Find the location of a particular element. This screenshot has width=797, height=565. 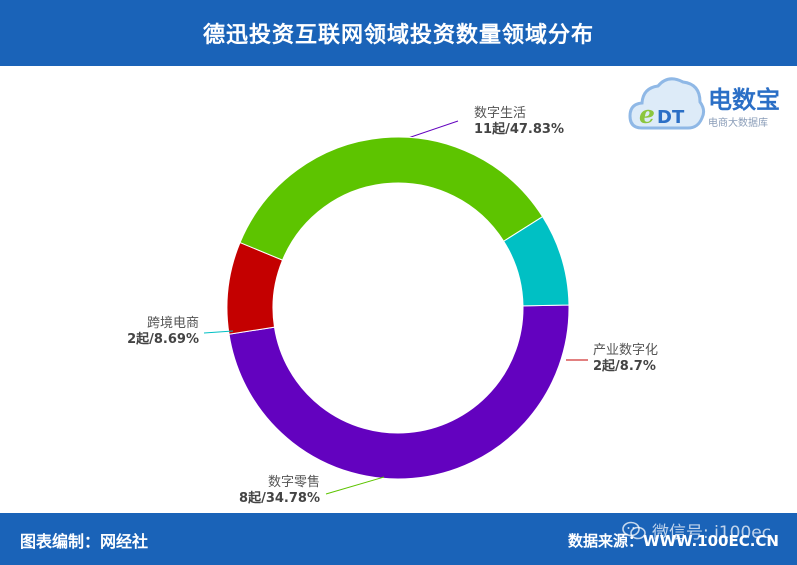

slice-value-digital-retail: 8起/34.78% is located at coordinates (279, 498).